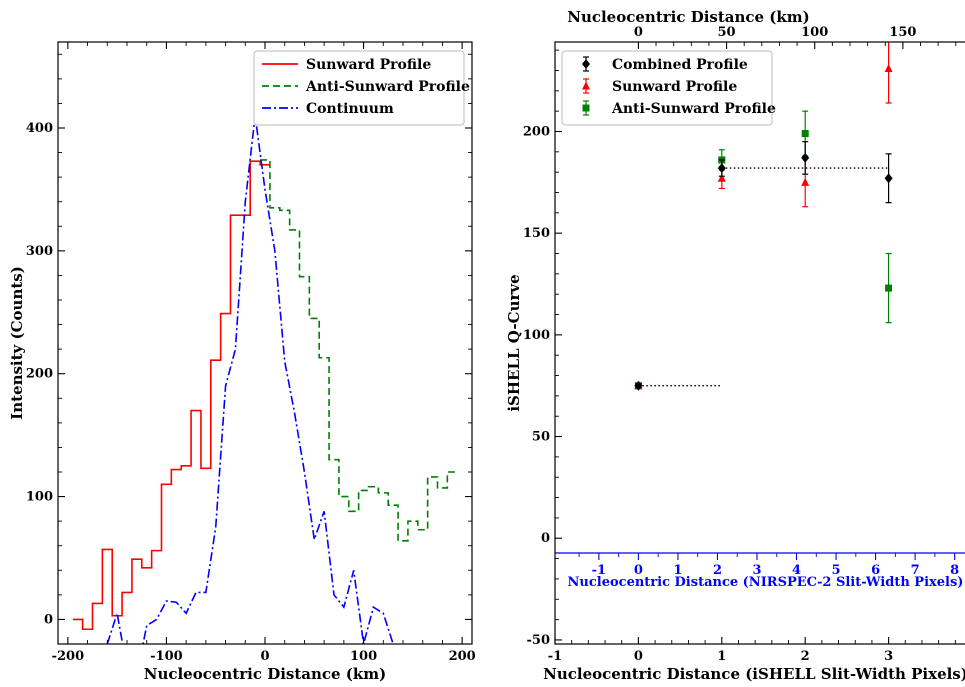 This screenshot has height=687, width=965. I want to click on right-y-tick-label: 50, so click(541, 437).